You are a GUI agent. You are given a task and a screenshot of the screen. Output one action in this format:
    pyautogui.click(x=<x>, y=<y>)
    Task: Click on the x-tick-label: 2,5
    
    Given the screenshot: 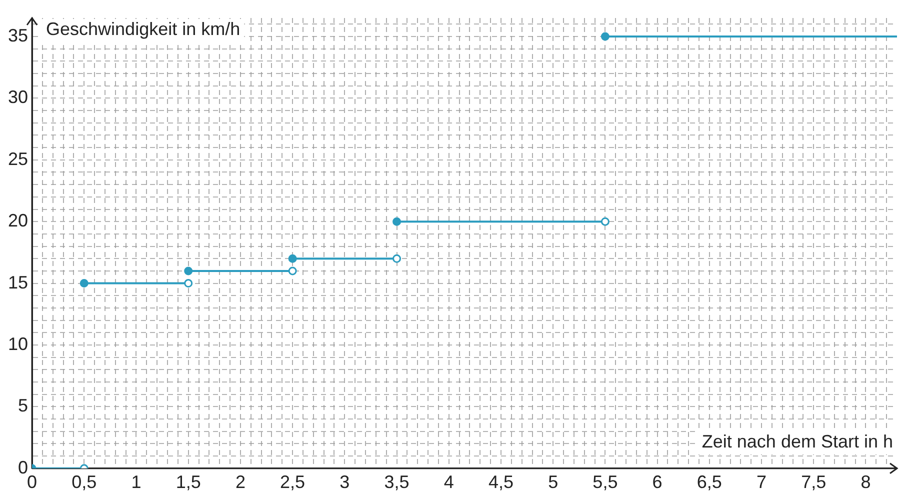 What is the action you would take?
    pyautogui.click(x=293, y=482)
    